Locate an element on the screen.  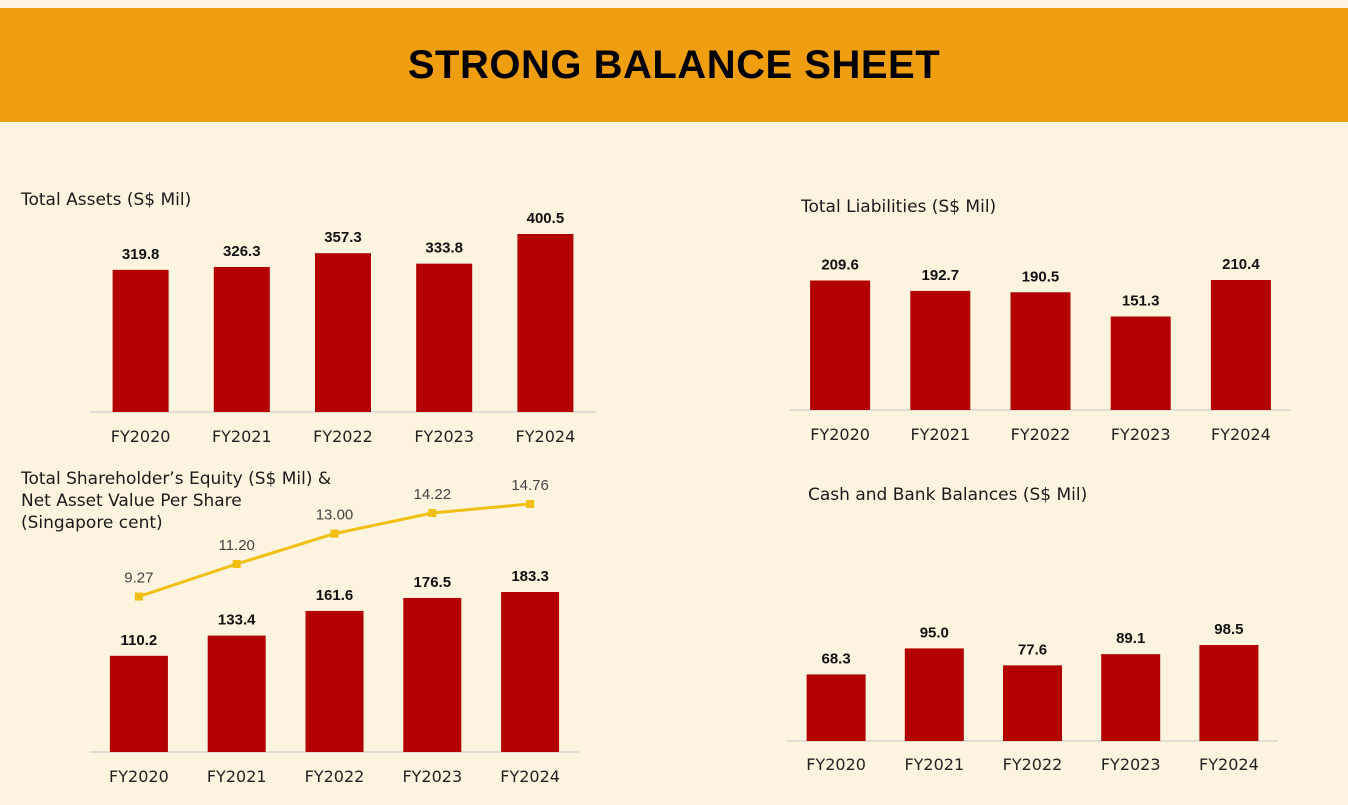
page-title: STRONG BALANCE SHEET is located at coordinates (674, 65).